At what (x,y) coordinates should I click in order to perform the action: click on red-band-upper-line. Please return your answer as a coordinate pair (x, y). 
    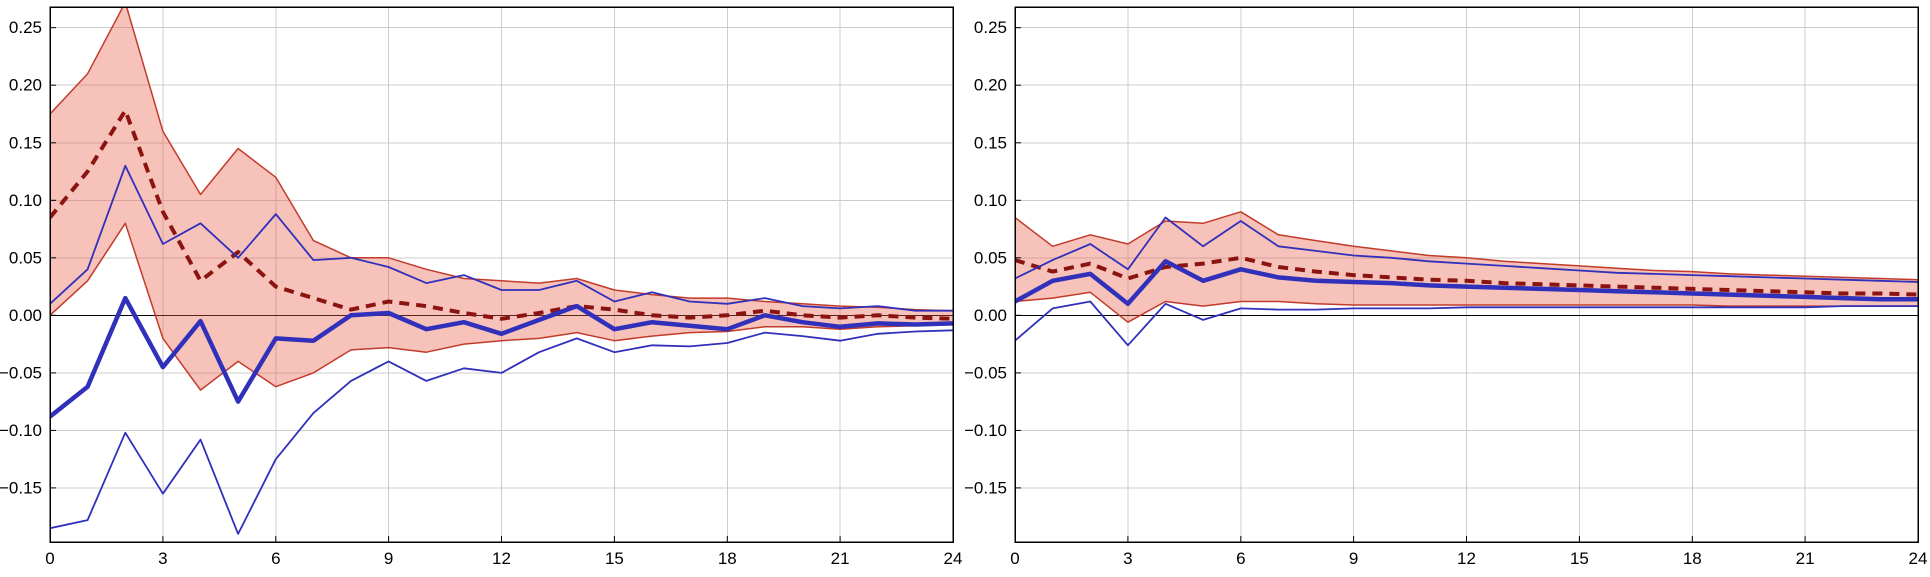
    Looking at the image, I should click on (1466, 246).